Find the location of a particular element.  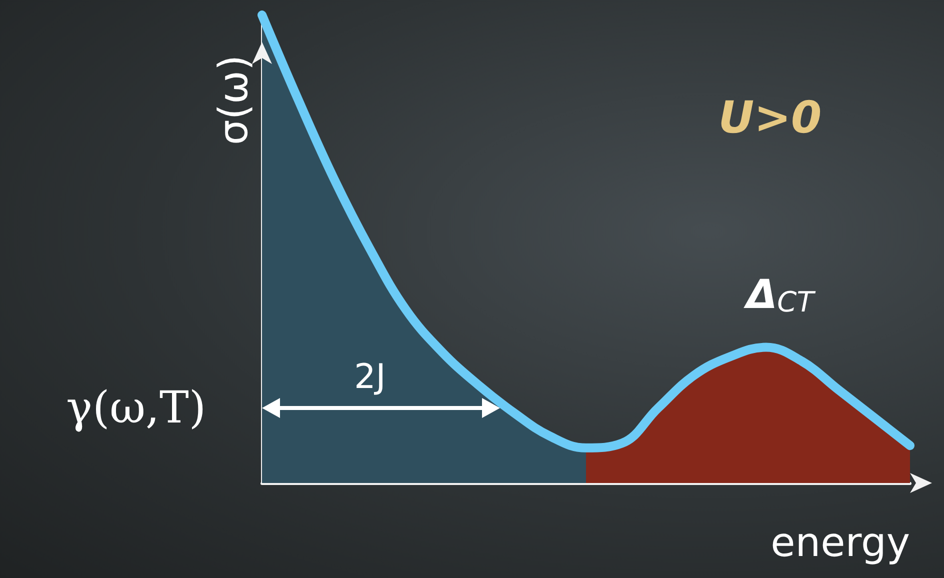

annotation: U>0 is located at coordinates (770, 118).